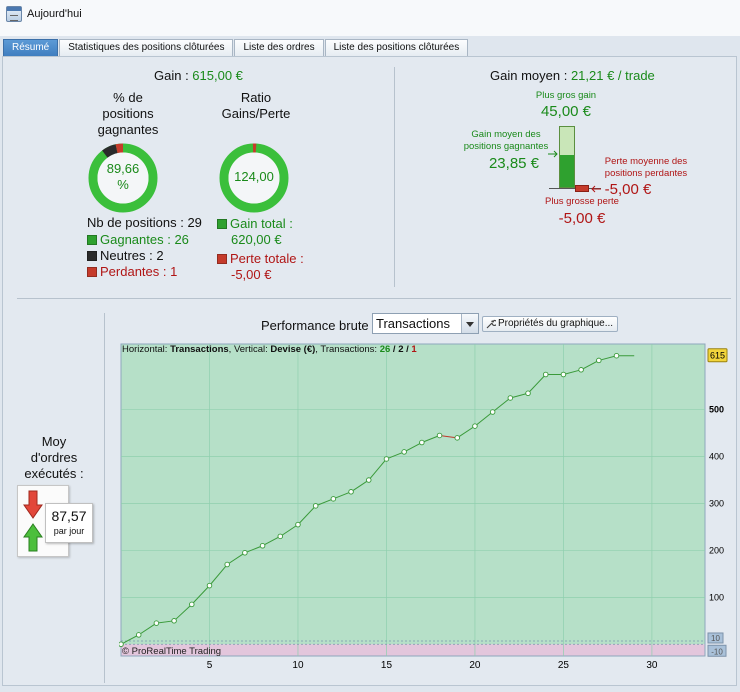 Image resolution: width=740 pixels, height=692 pixels. What do you see at coordinates (646, 161) in the screenshot?
I see `avg-loss-label-line1: Perte moyenne des` at bounding box center [646, 161].